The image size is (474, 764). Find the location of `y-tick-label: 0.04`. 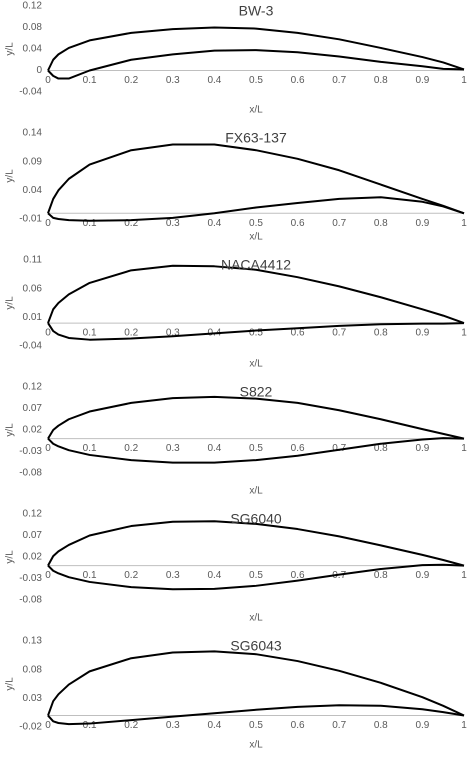

y-tick-label: 0.04 is located at coordinates (33, 49).